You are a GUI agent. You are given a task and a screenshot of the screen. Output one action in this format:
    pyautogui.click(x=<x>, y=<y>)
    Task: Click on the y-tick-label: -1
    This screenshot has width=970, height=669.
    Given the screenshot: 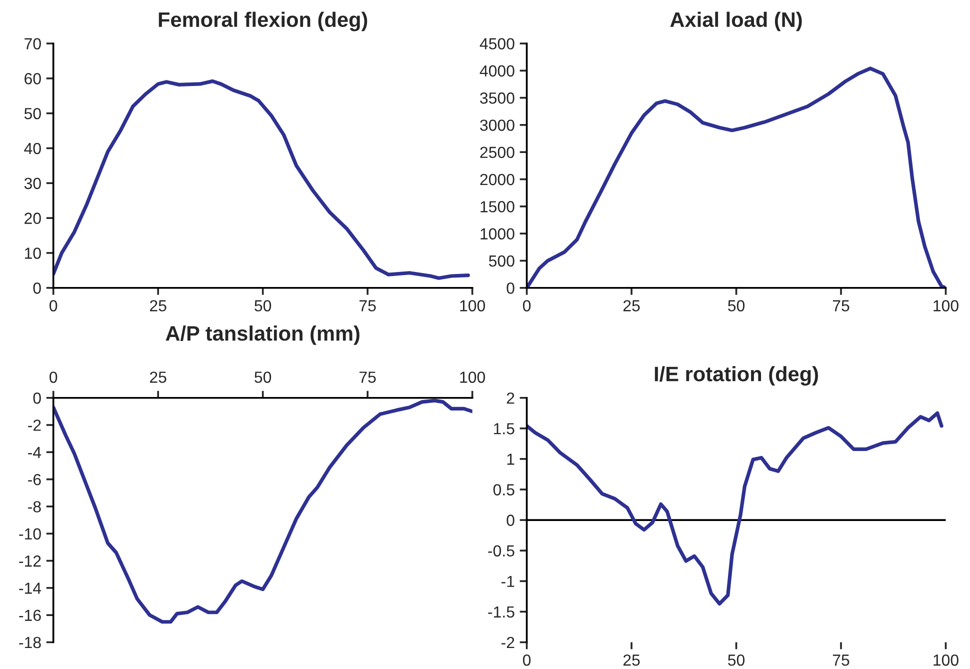 What is the action you would take?
    pyautogui.click(x=507, y=581)
    